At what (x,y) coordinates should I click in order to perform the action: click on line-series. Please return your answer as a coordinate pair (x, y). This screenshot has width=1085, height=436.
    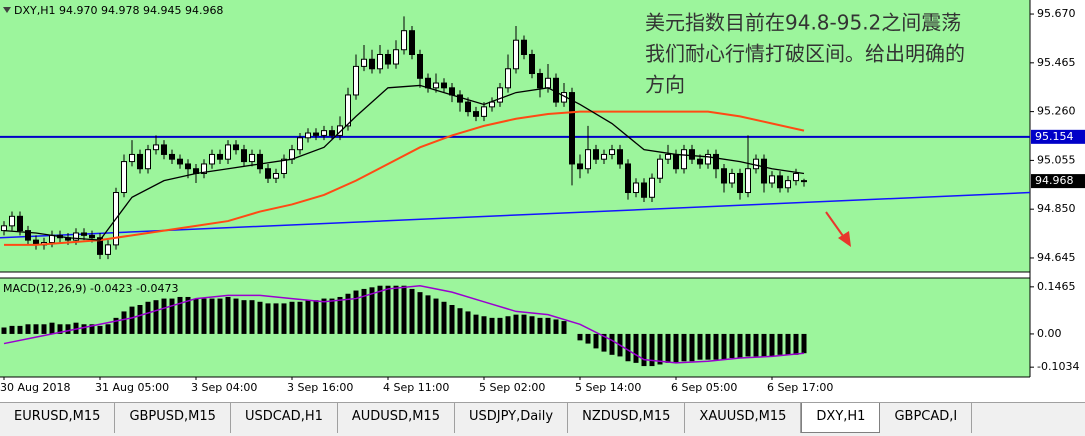
    Looking at the image, I should click on (404, 324).